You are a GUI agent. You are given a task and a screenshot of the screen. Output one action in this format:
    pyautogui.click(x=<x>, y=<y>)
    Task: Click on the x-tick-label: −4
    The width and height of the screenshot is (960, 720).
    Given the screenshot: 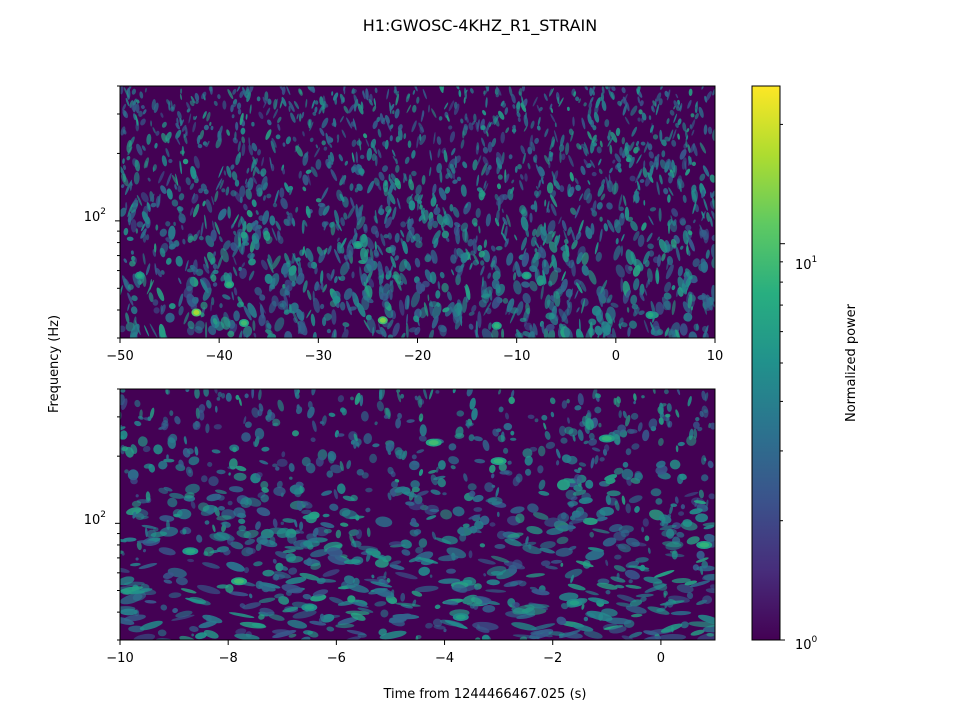 What is the action you would take?
    pyautogui.click(x=444, y=658)
    